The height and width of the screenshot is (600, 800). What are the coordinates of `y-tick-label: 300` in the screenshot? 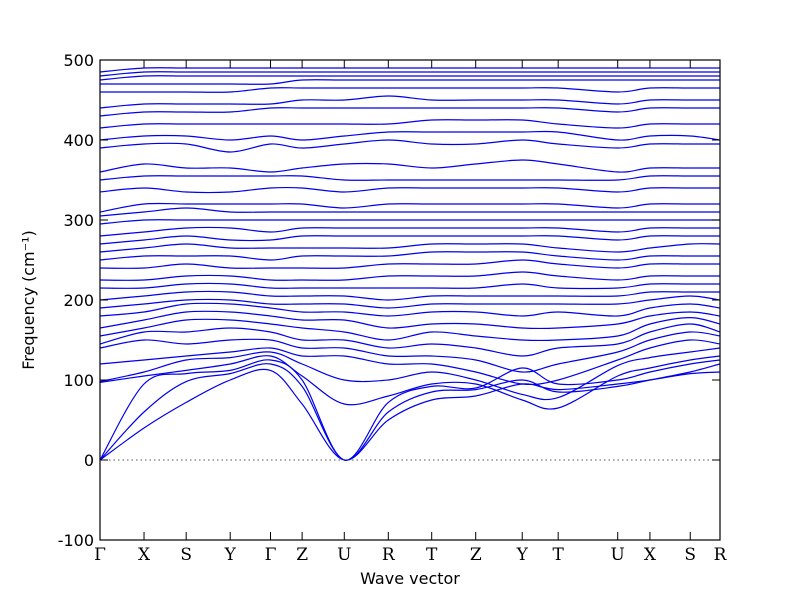 It's located at (78, 220).